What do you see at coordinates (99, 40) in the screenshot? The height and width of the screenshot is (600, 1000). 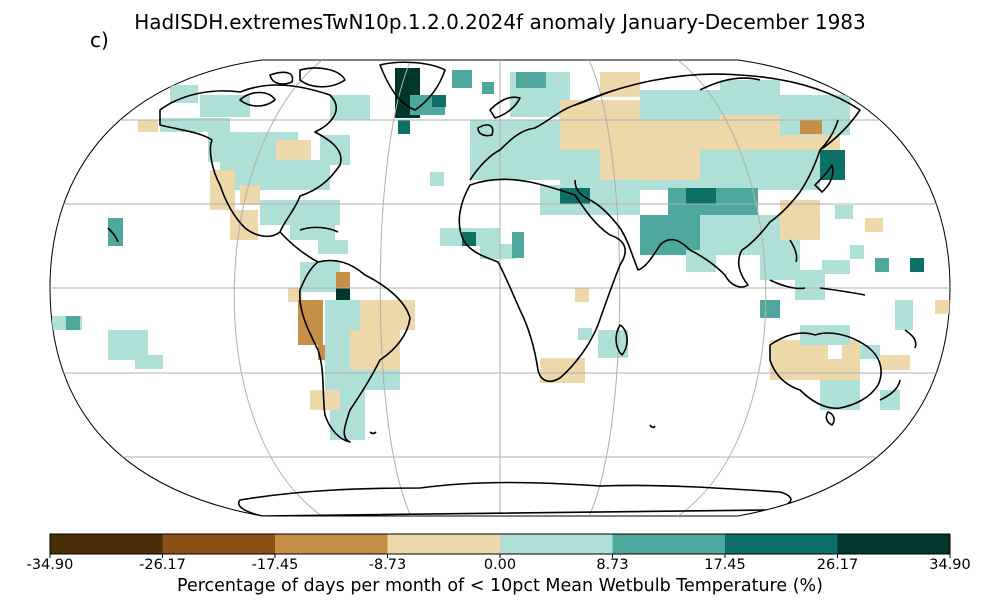 I see `panel-label: c)` at bounding box center [99, 40].